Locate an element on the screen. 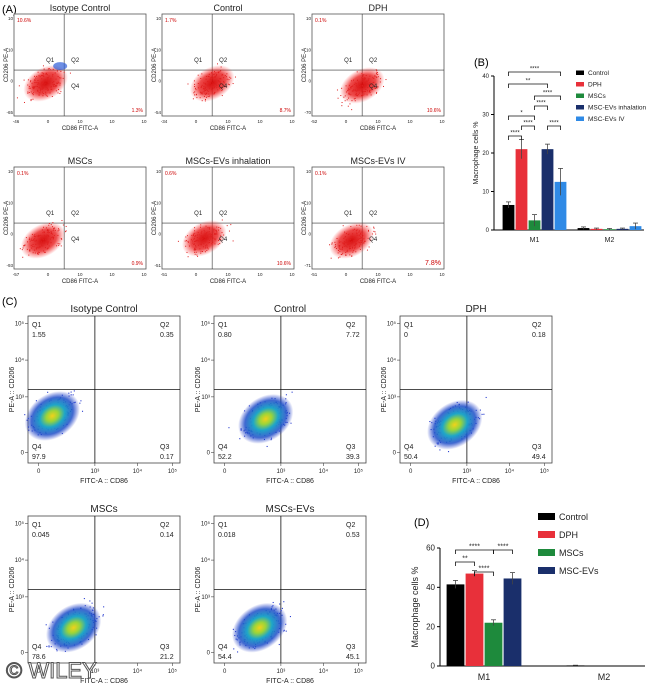  significance-label: ** is located at coordinates (465, 559).